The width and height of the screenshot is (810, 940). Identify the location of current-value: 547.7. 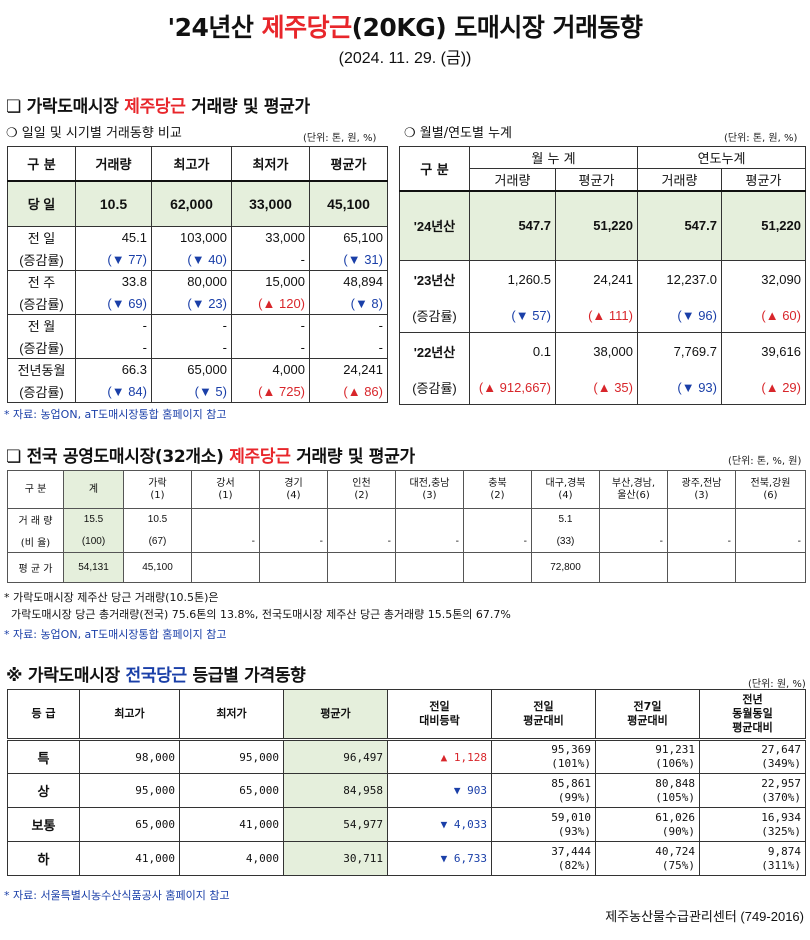
(512, 225).